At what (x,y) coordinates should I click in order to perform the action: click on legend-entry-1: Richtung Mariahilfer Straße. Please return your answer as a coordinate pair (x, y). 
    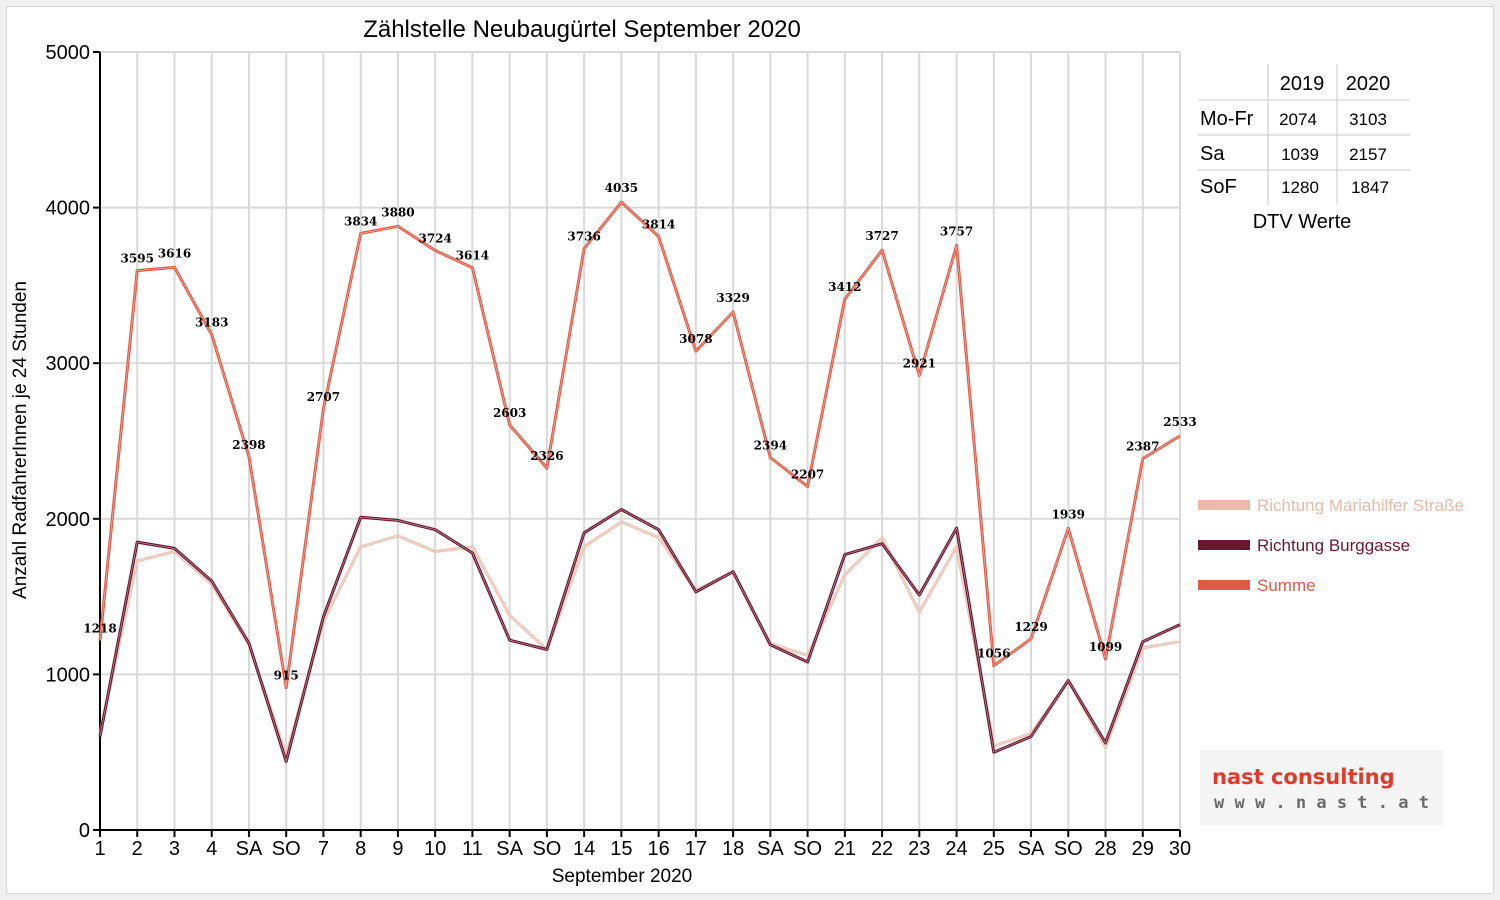
    Looking at the image, I should click on (1360, 505).